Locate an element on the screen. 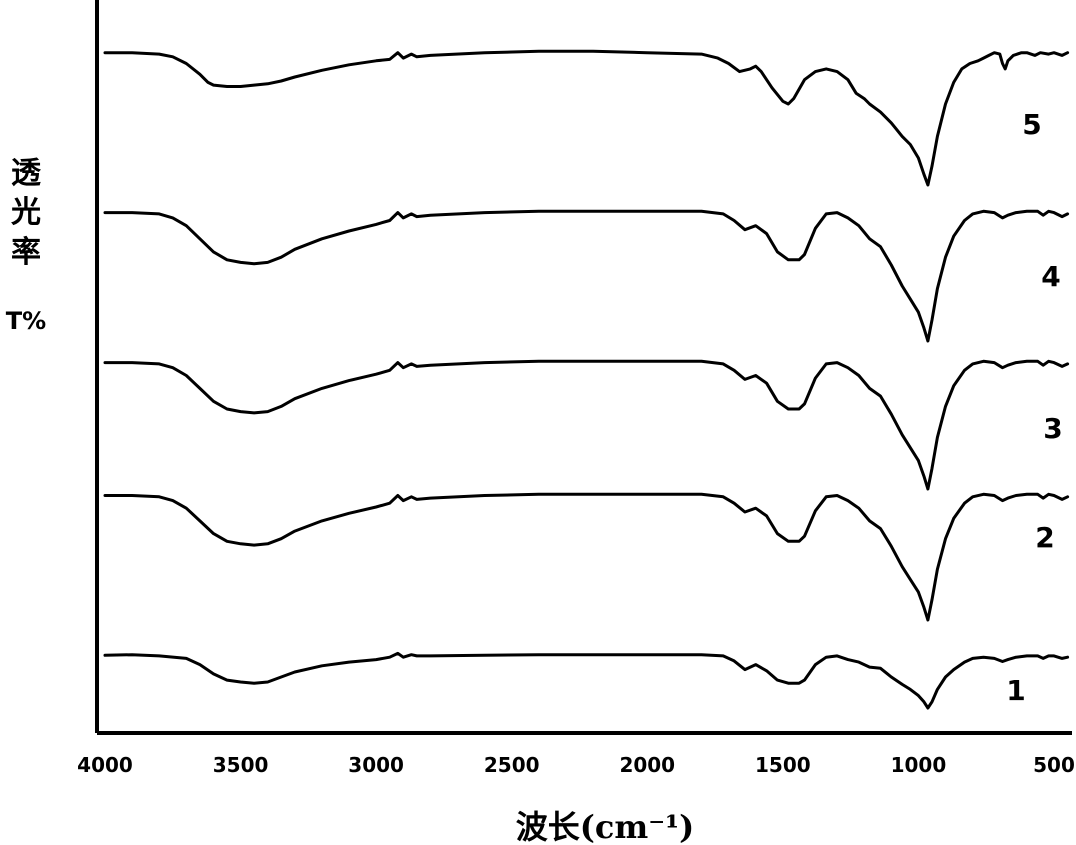 The image size is (1076, 845). x-tick-label-2500: 2500 is located at coordinates (512, 765).